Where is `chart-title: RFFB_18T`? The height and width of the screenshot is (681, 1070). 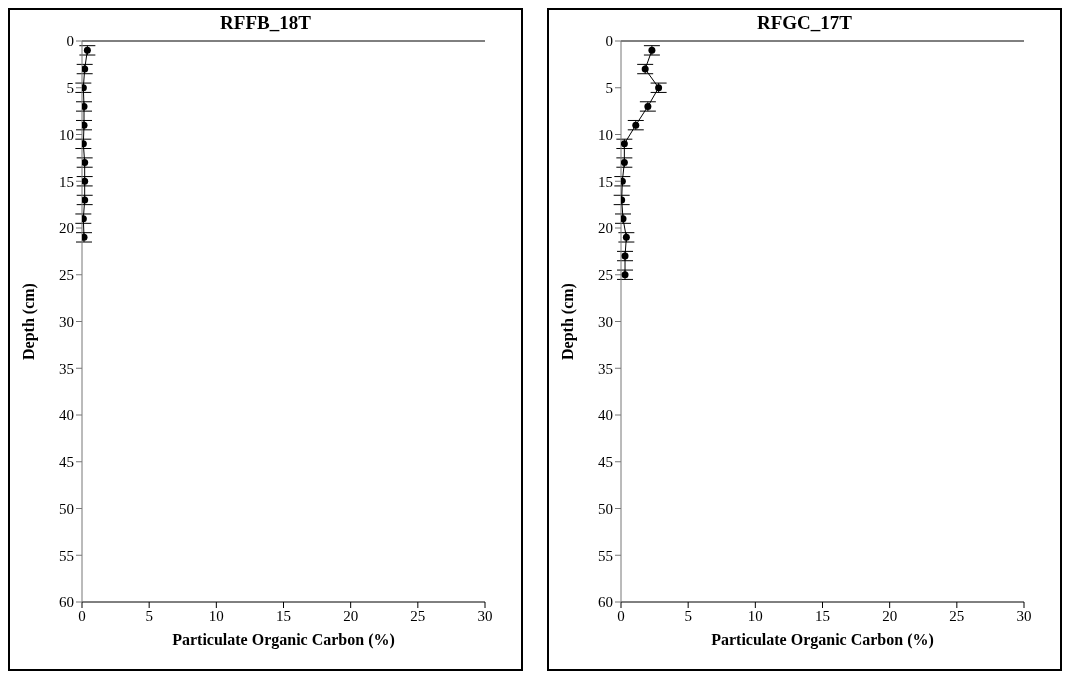
chart-title: RFFB_18T is located at coordinates (265, 23).